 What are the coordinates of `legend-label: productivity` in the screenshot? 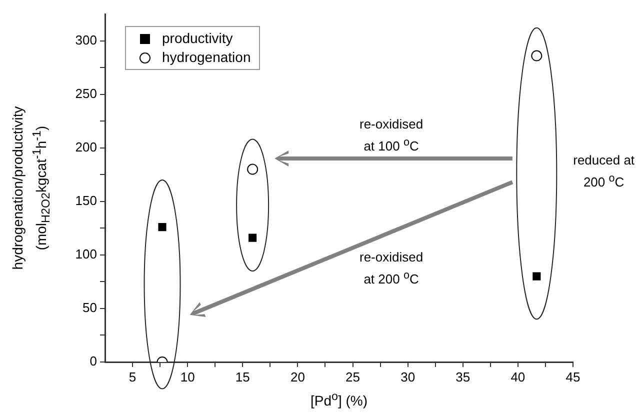 It's located at (197, 38).